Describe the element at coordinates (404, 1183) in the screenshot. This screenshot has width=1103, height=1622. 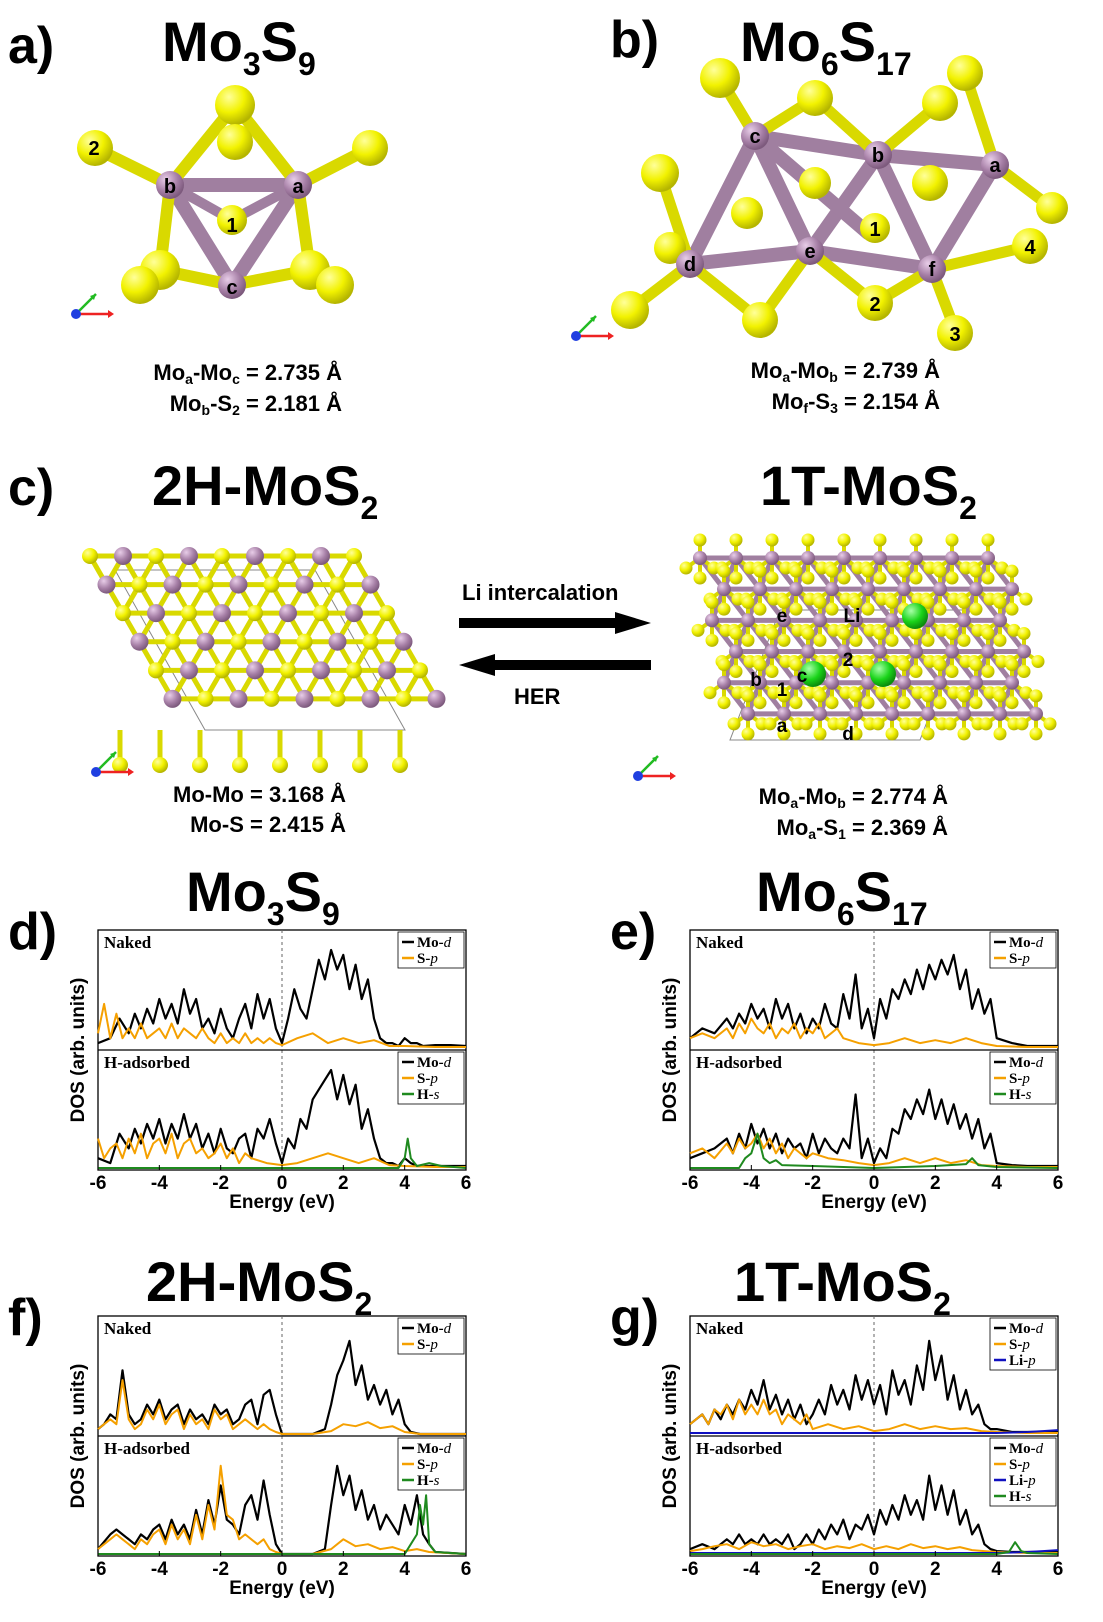
I see `x-tick-label: 4` at that location.